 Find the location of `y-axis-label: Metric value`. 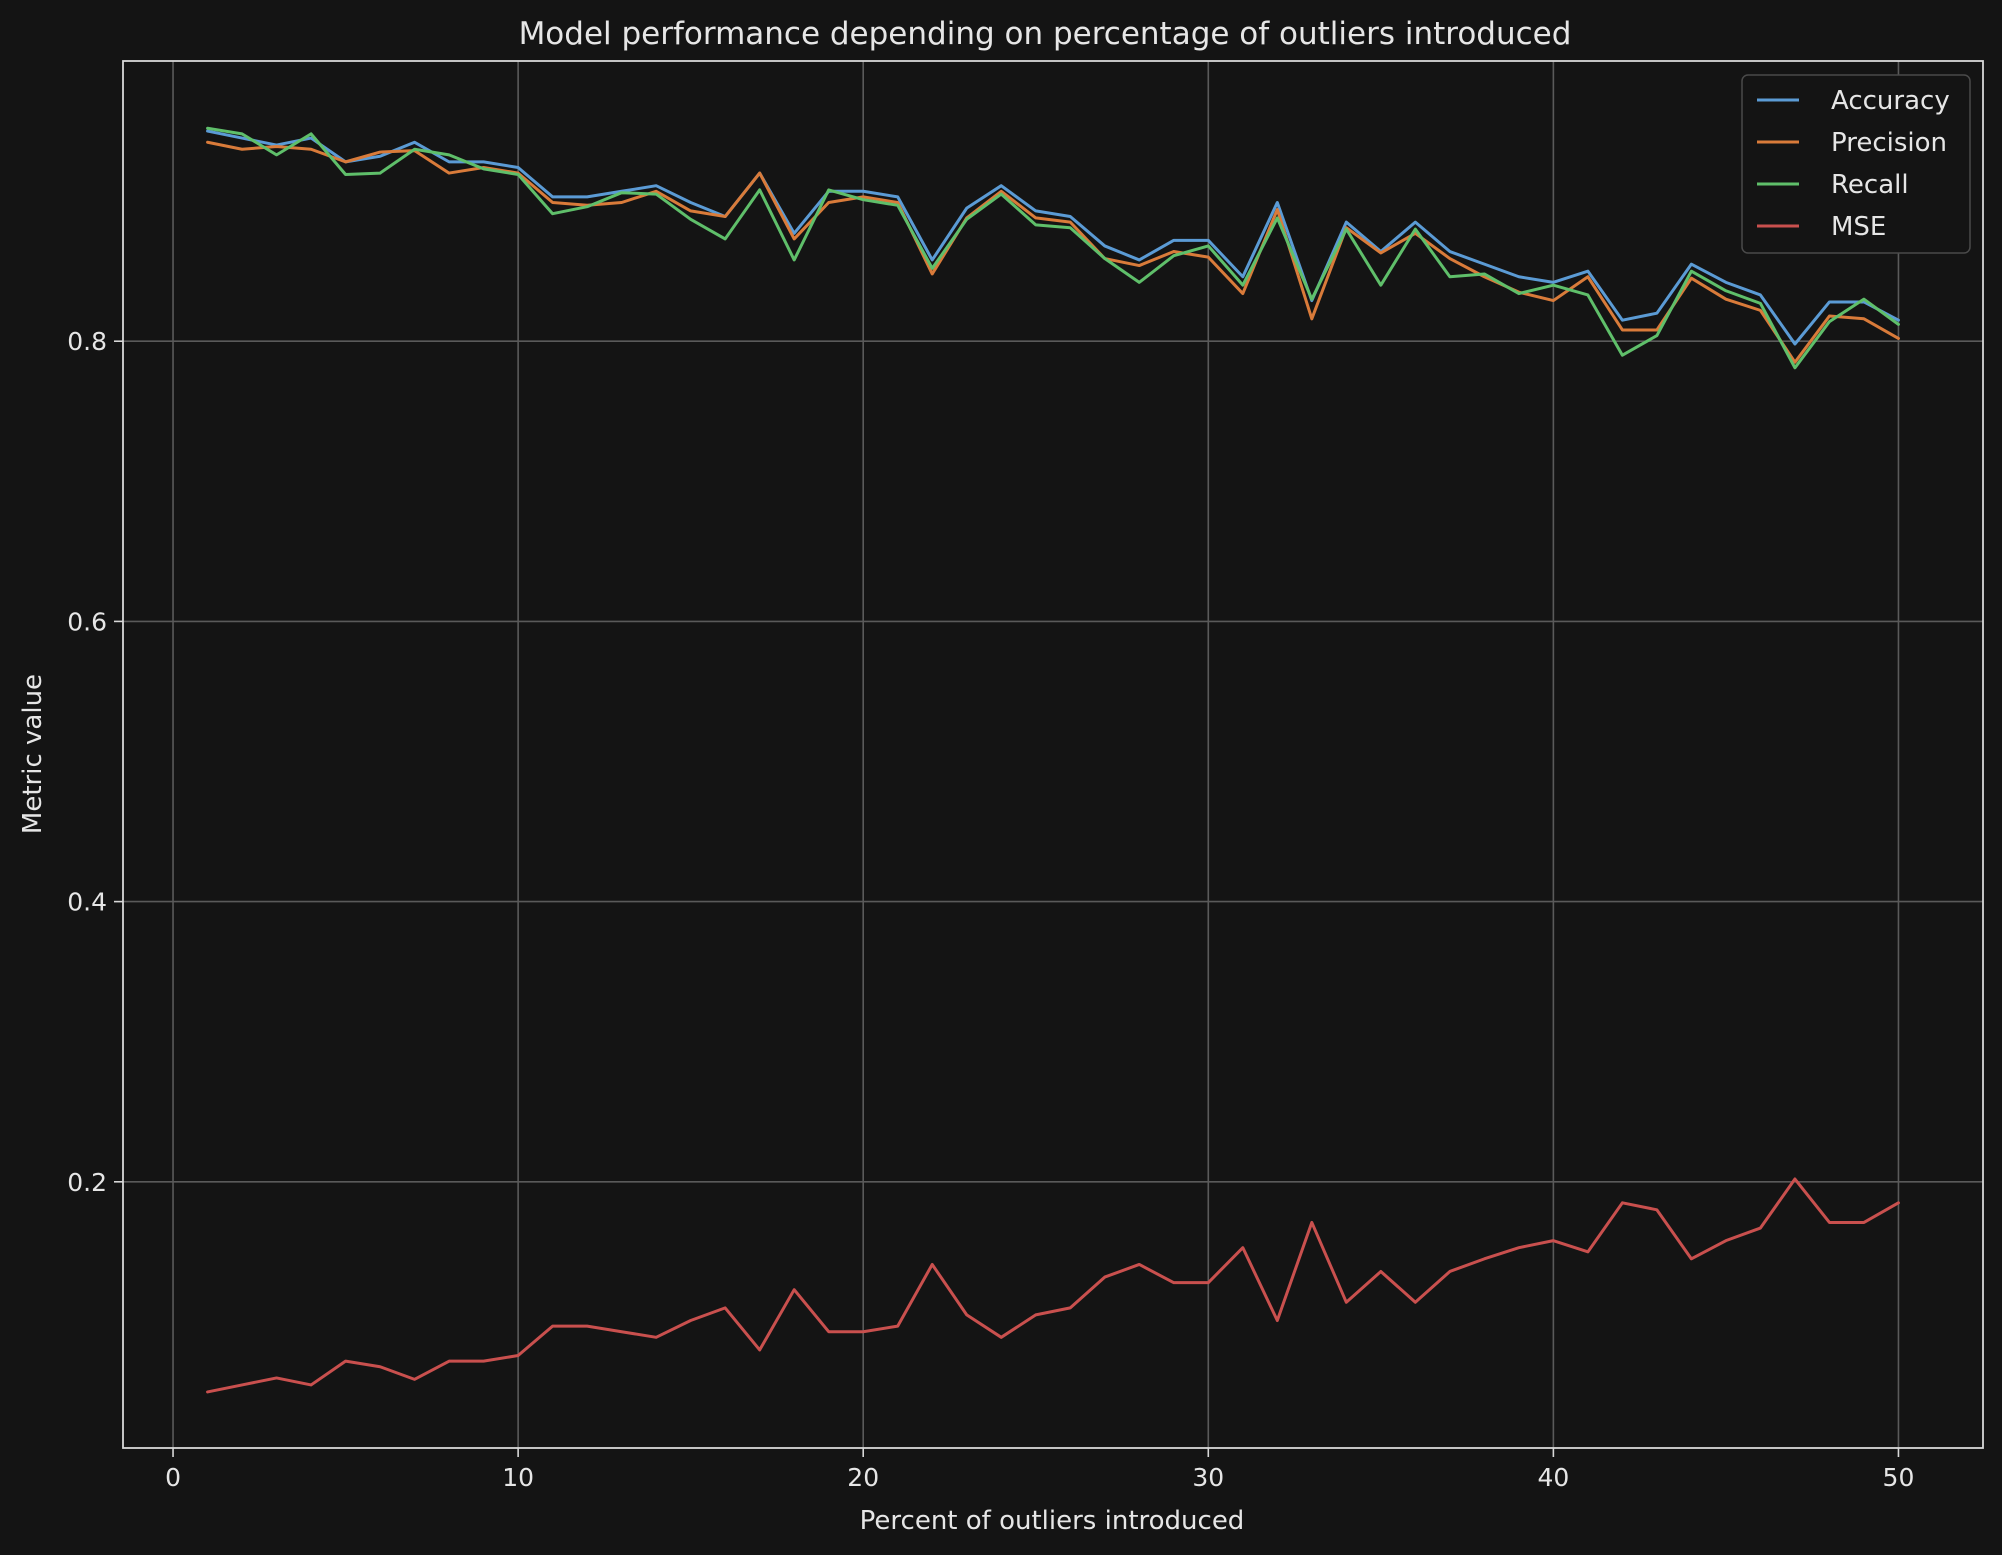

y-axis-label: Metric value is located at coordinates (33, 754).